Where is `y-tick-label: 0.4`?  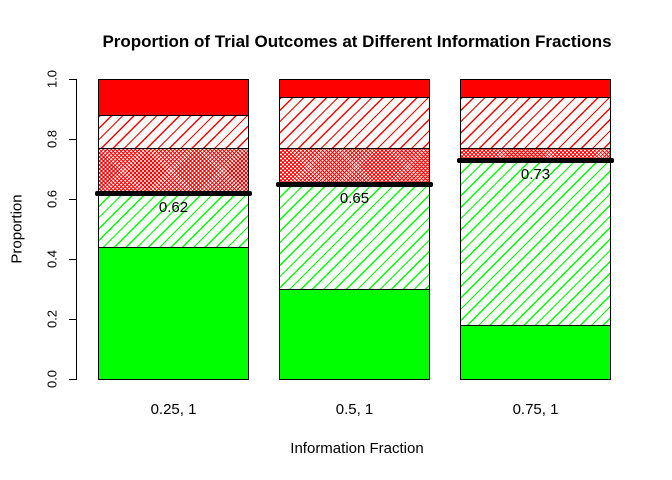
y-tick-label: 0.4 is located at coordinates (52, 259).